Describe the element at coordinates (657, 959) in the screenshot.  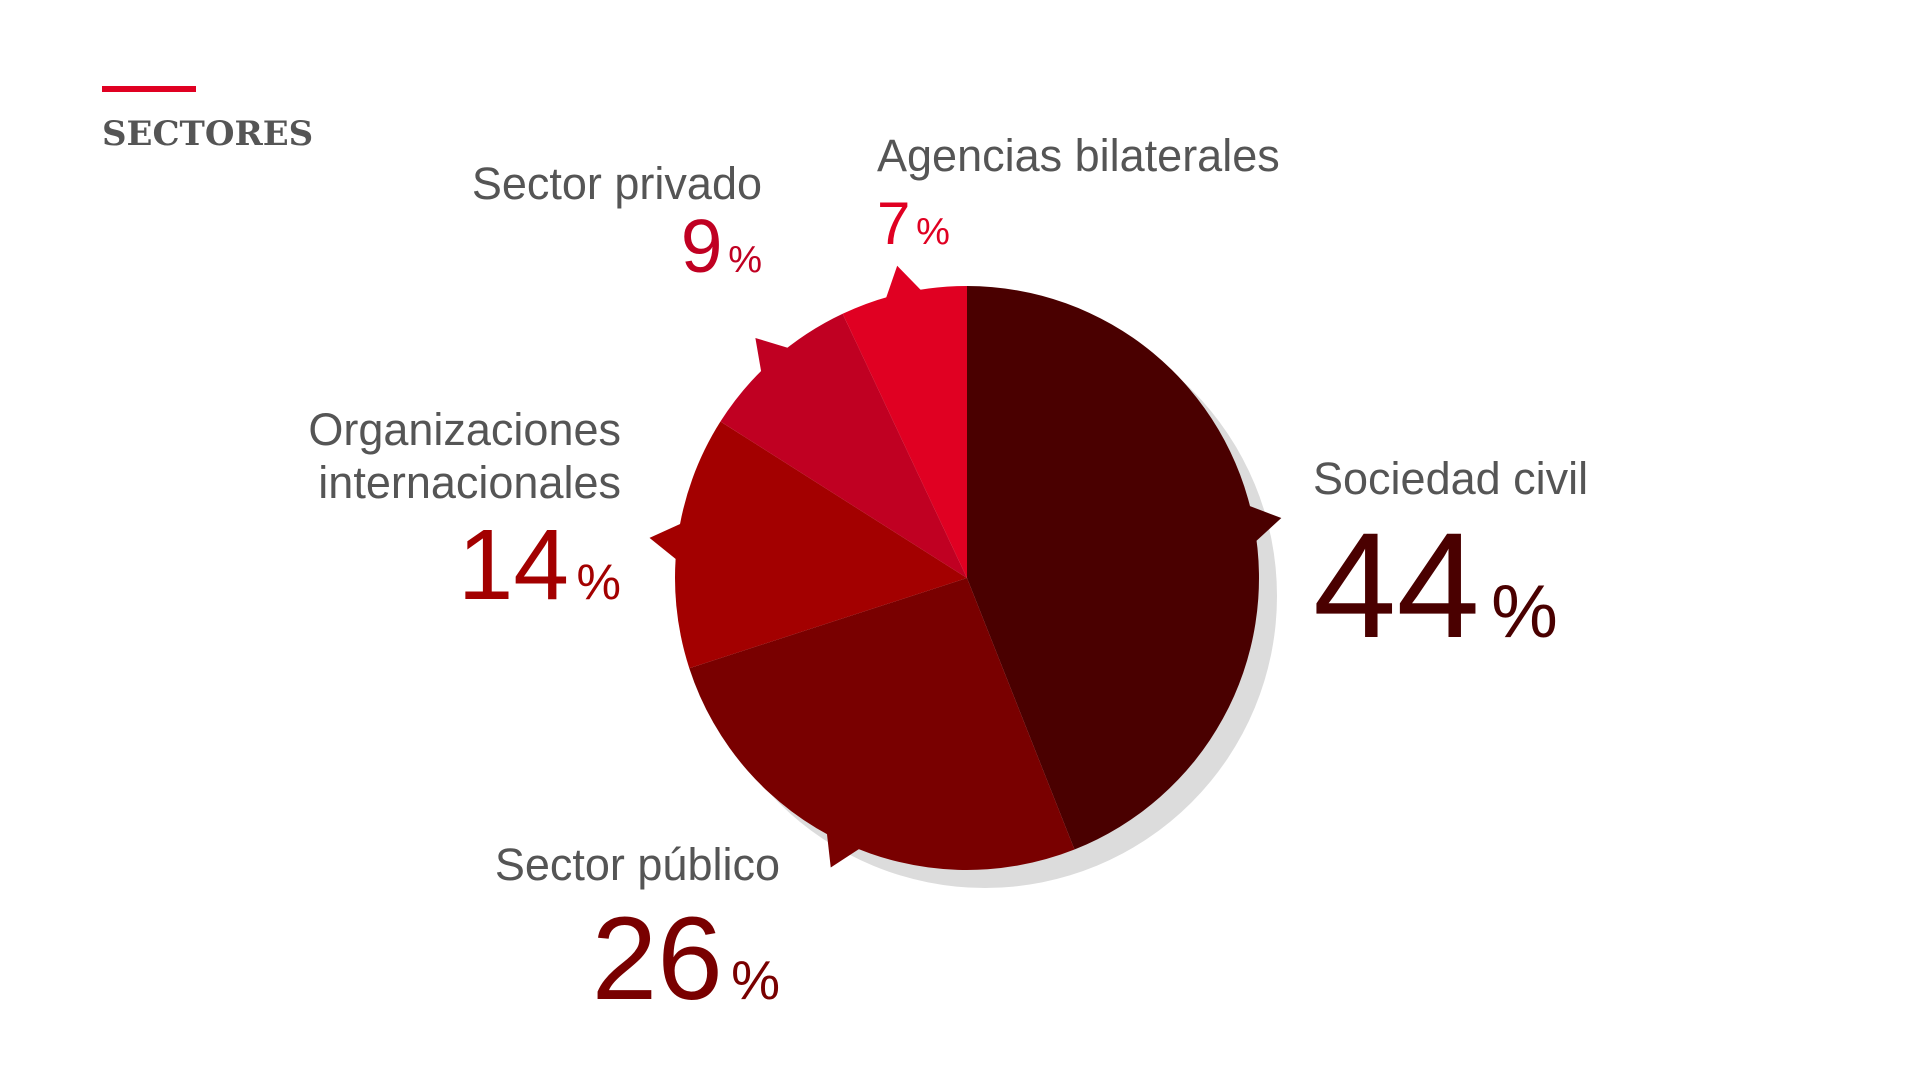
I see `value-number: 26` at that location.